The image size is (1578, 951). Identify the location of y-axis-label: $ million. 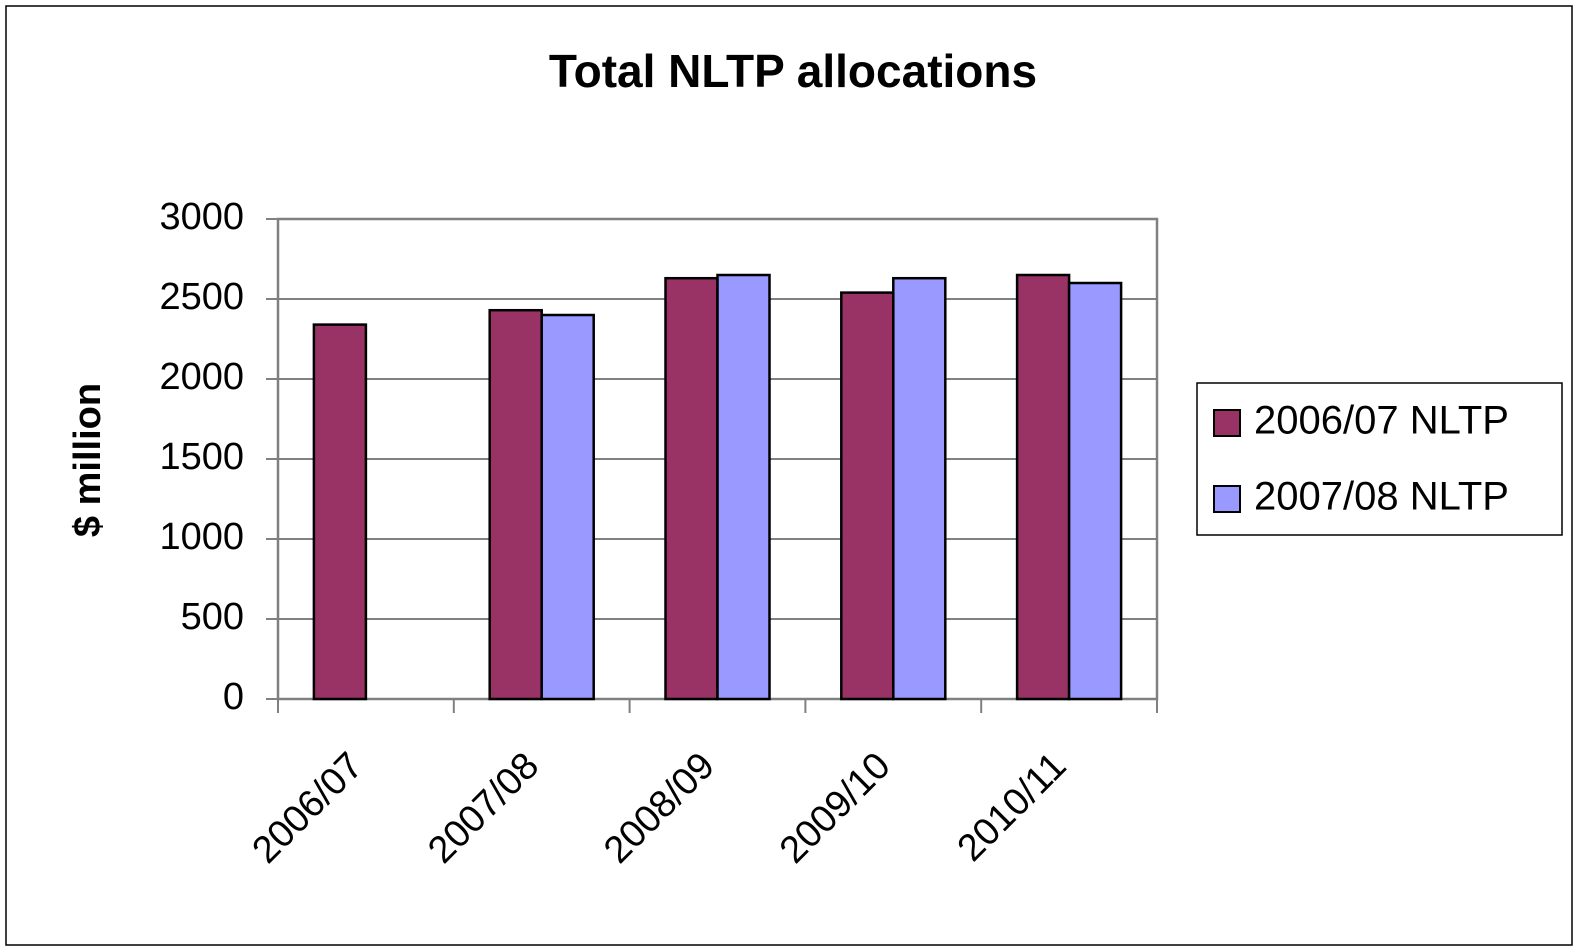
(88, 460).